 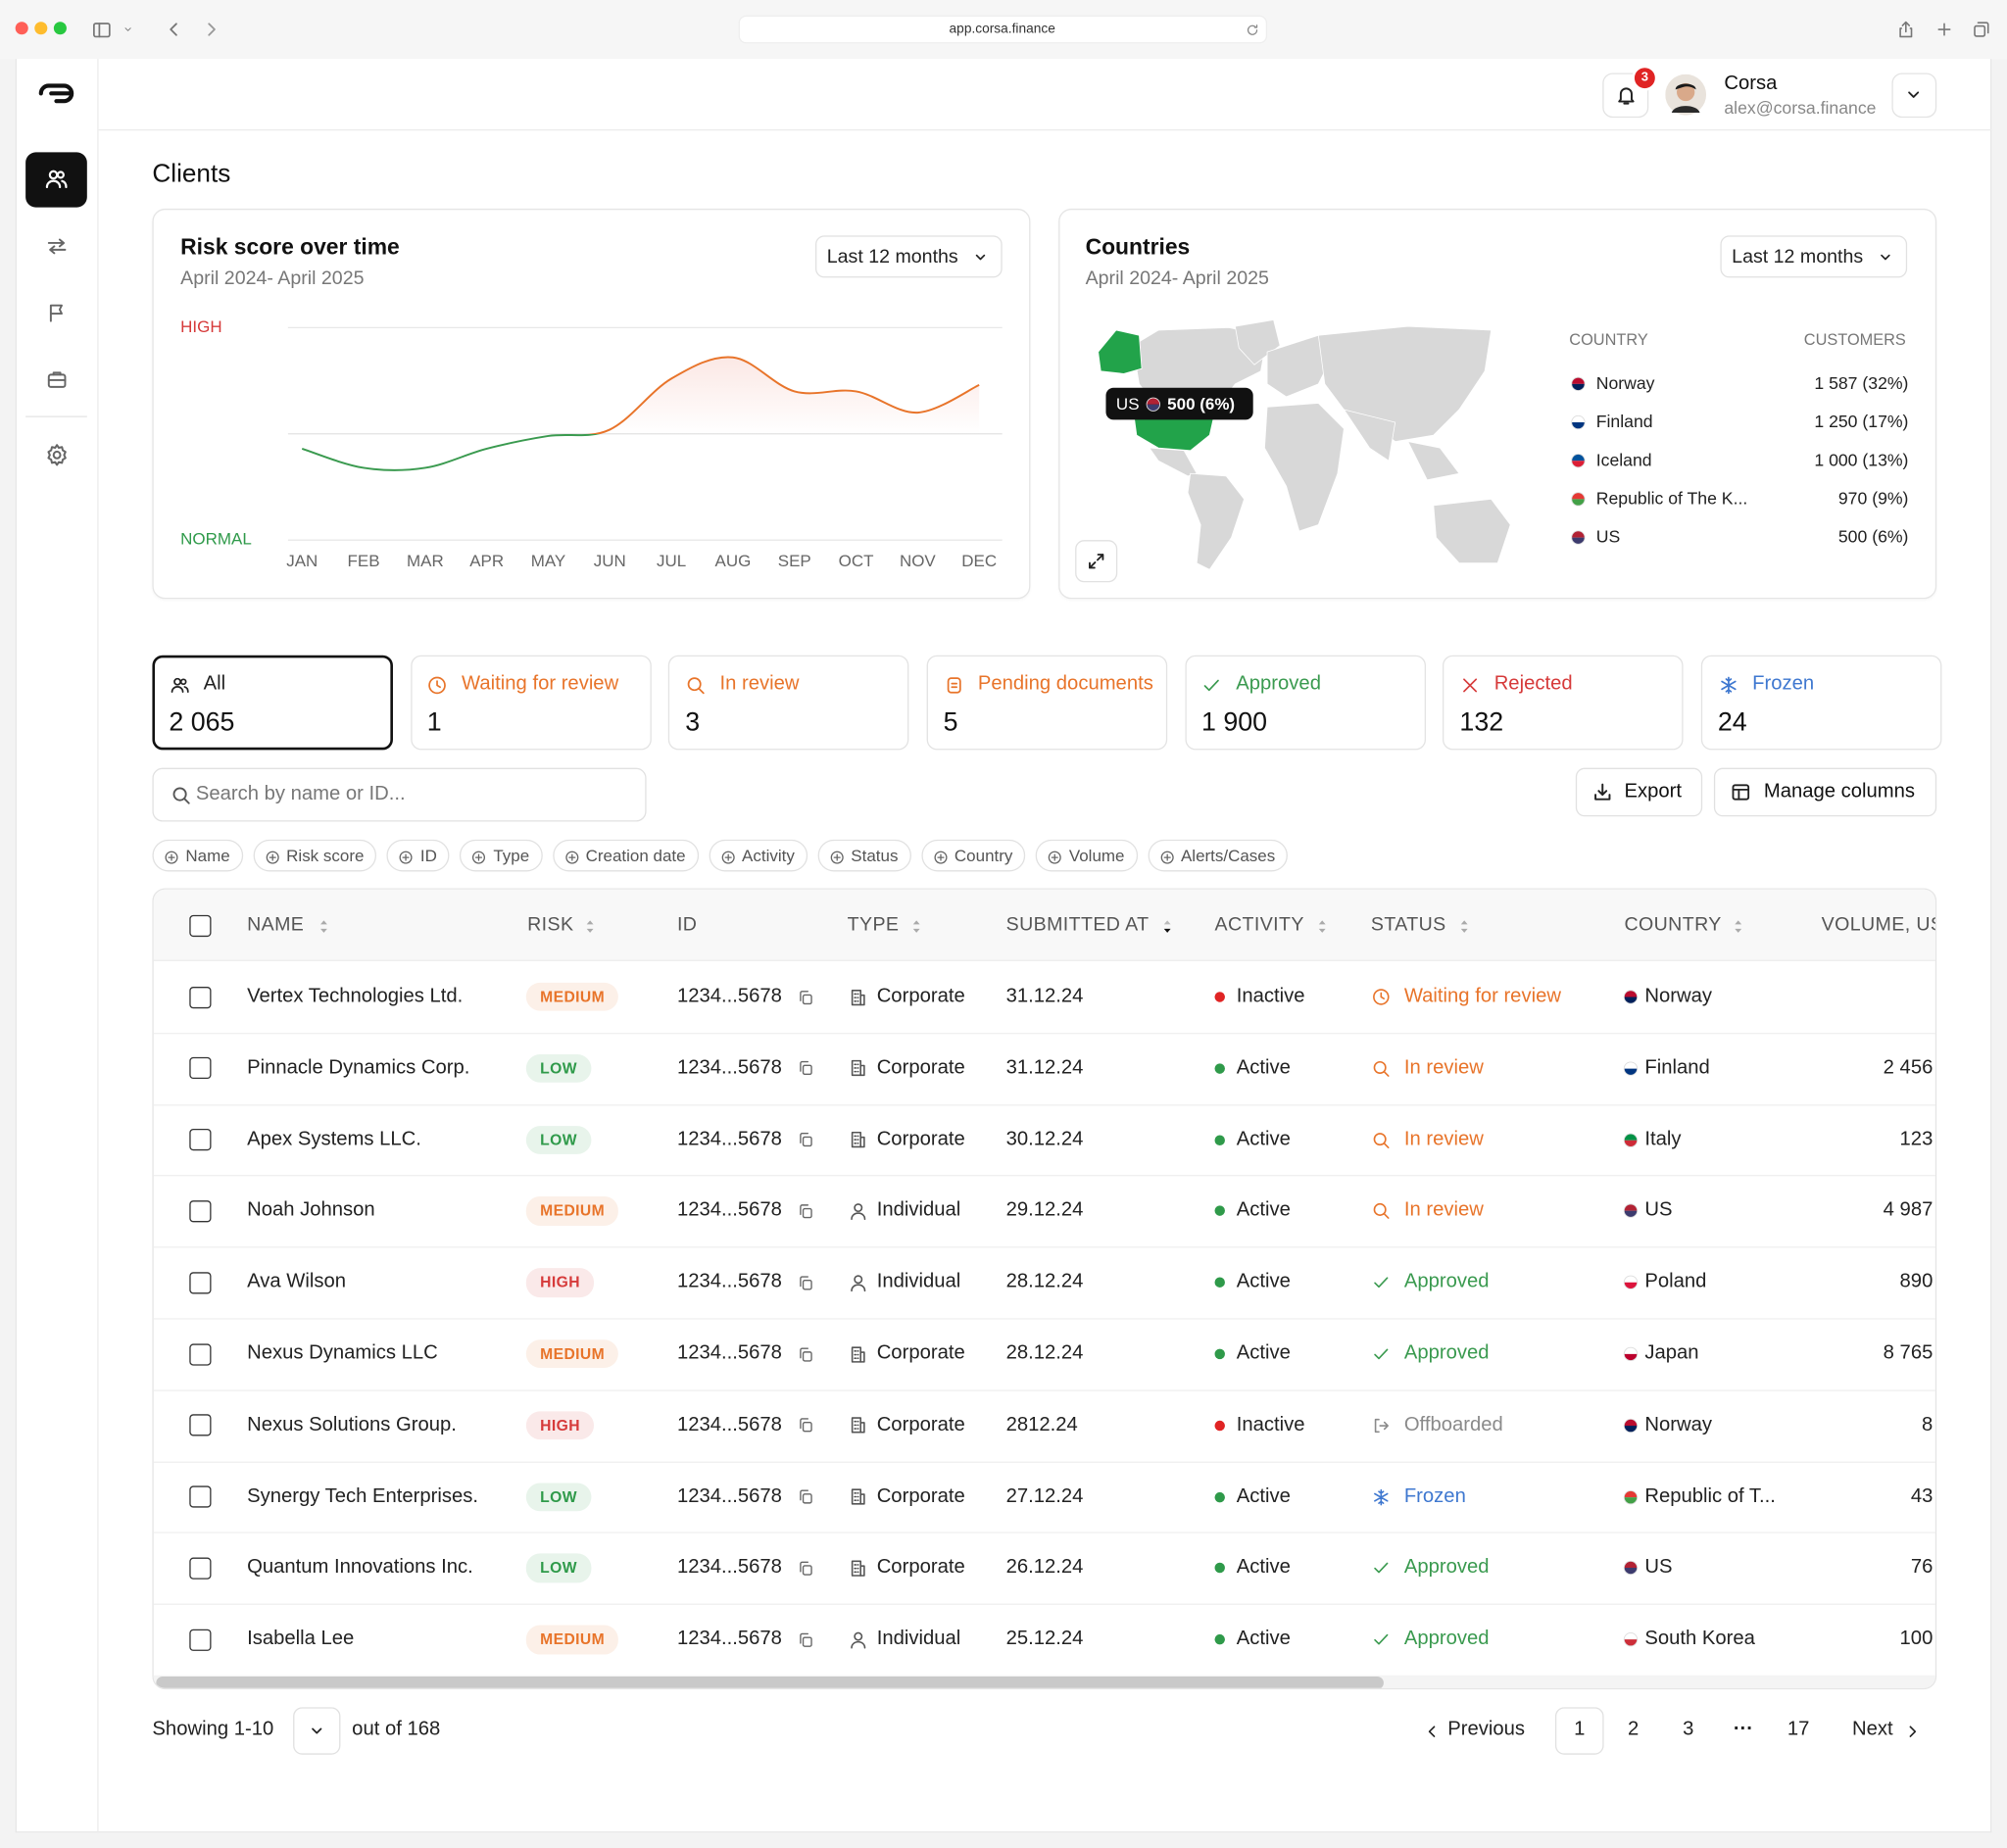 What do you see at coordinates (1219, 1068) in the screenshot?
I see `activity-dot` at bounding box center [1219, 1068].